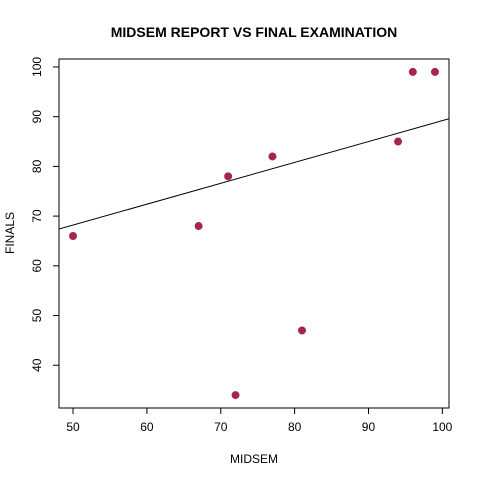 This screenshot has height=480, width=480. I want to click on y-tick-label: 90, so click(37, 117).